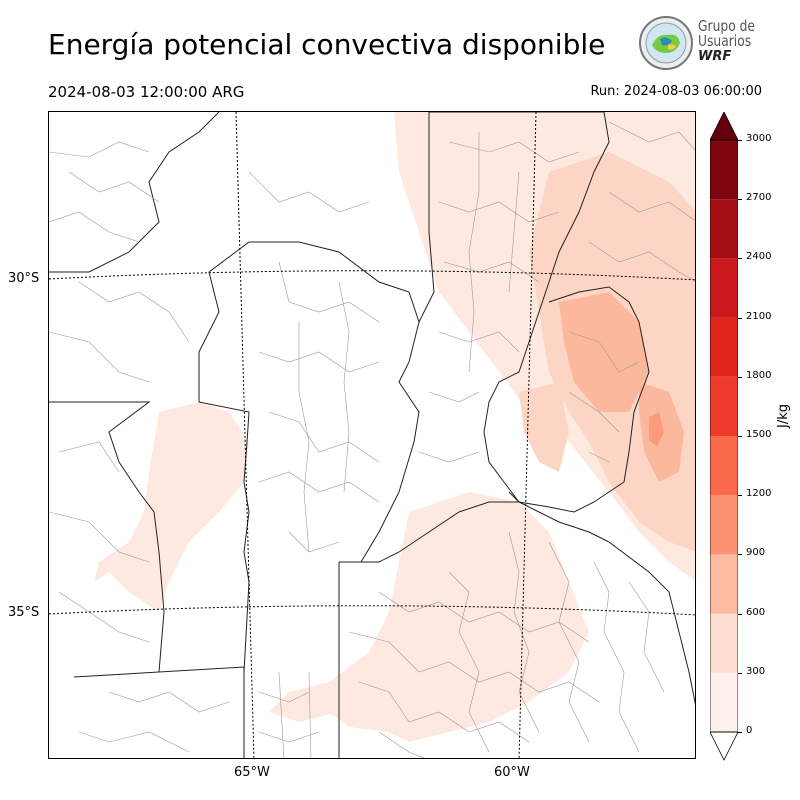  Describe the element at coordinates (724, 746) in the screenshot. I see `colorbar-under-arrow` at that location.